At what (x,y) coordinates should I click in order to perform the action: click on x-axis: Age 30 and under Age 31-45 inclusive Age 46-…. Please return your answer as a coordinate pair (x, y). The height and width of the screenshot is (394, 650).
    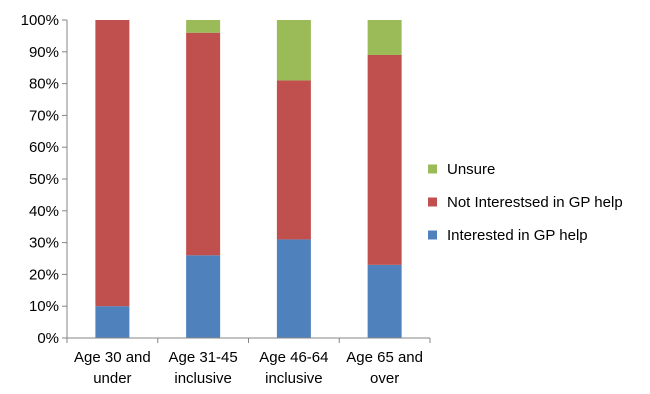
    Looking at the image, I should click on (248, 362).